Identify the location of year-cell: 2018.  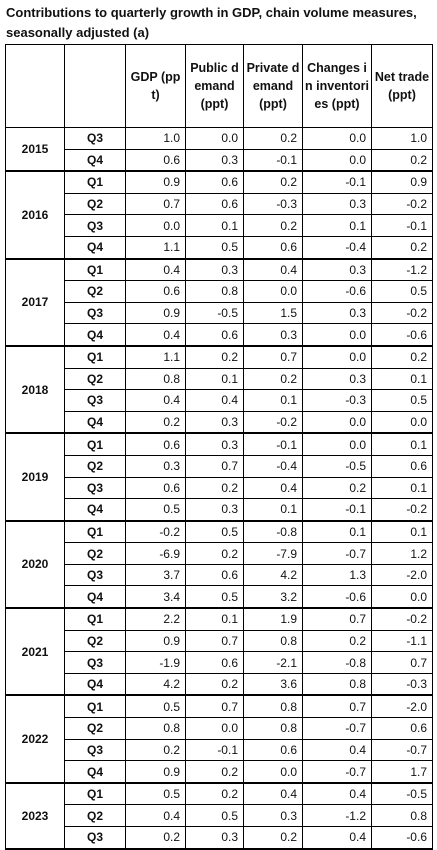
(35, 390).